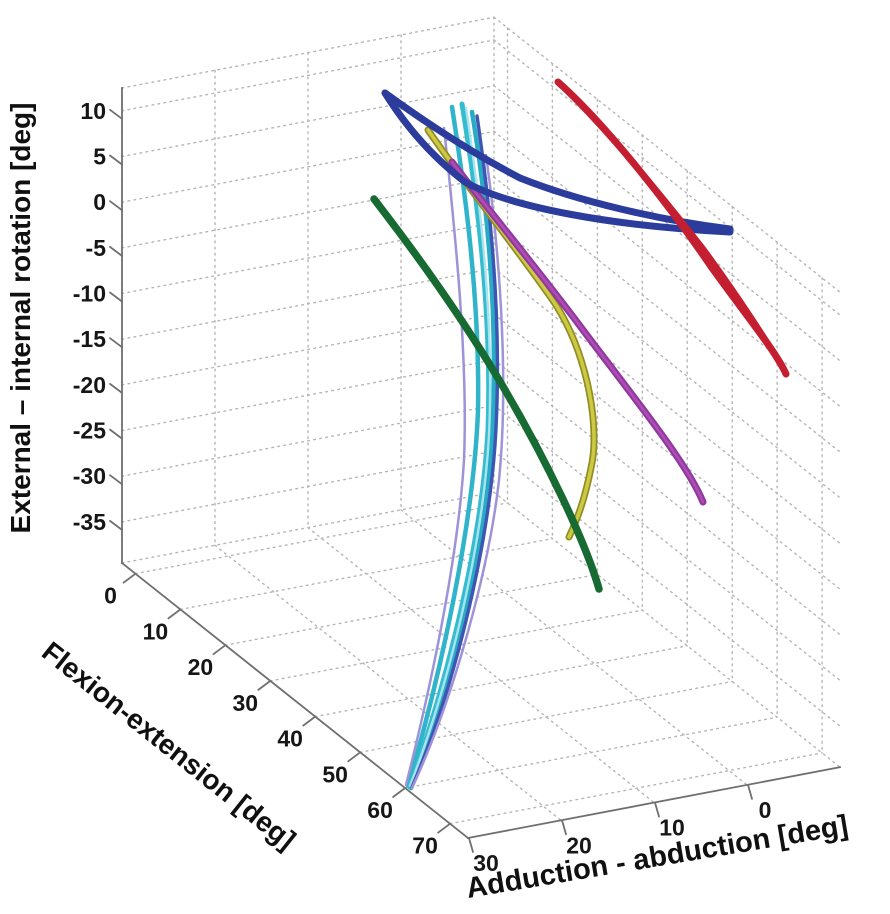 This screenshot has height=914, width=890. Describe the element at coordinates (425, 846) in the screenshot. I see `tick-label: 70` at that location.